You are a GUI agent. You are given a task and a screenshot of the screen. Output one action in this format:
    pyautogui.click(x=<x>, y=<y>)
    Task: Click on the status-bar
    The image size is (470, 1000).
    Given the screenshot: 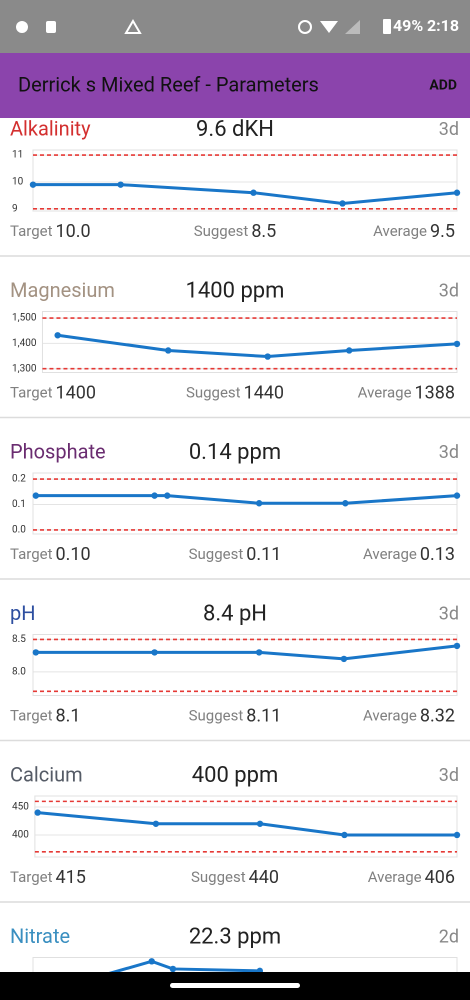 What is the action you would take?
    pyautogui.click(x=235, y=26)
    